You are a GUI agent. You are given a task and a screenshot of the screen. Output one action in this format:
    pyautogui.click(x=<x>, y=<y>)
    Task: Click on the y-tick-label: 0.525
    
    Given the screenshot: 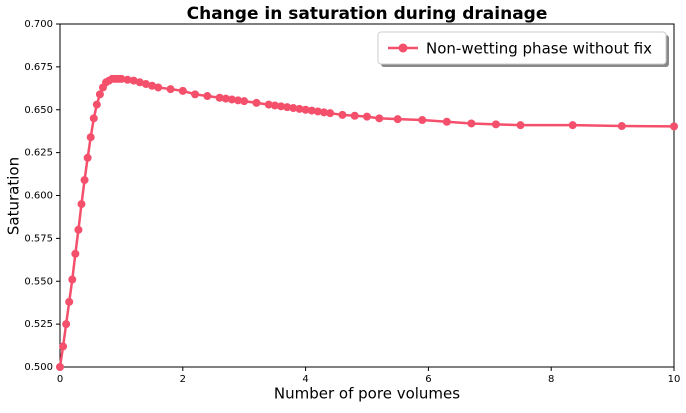 What is the action you would take?
    pyautogui.click(x=38, y=324)
    